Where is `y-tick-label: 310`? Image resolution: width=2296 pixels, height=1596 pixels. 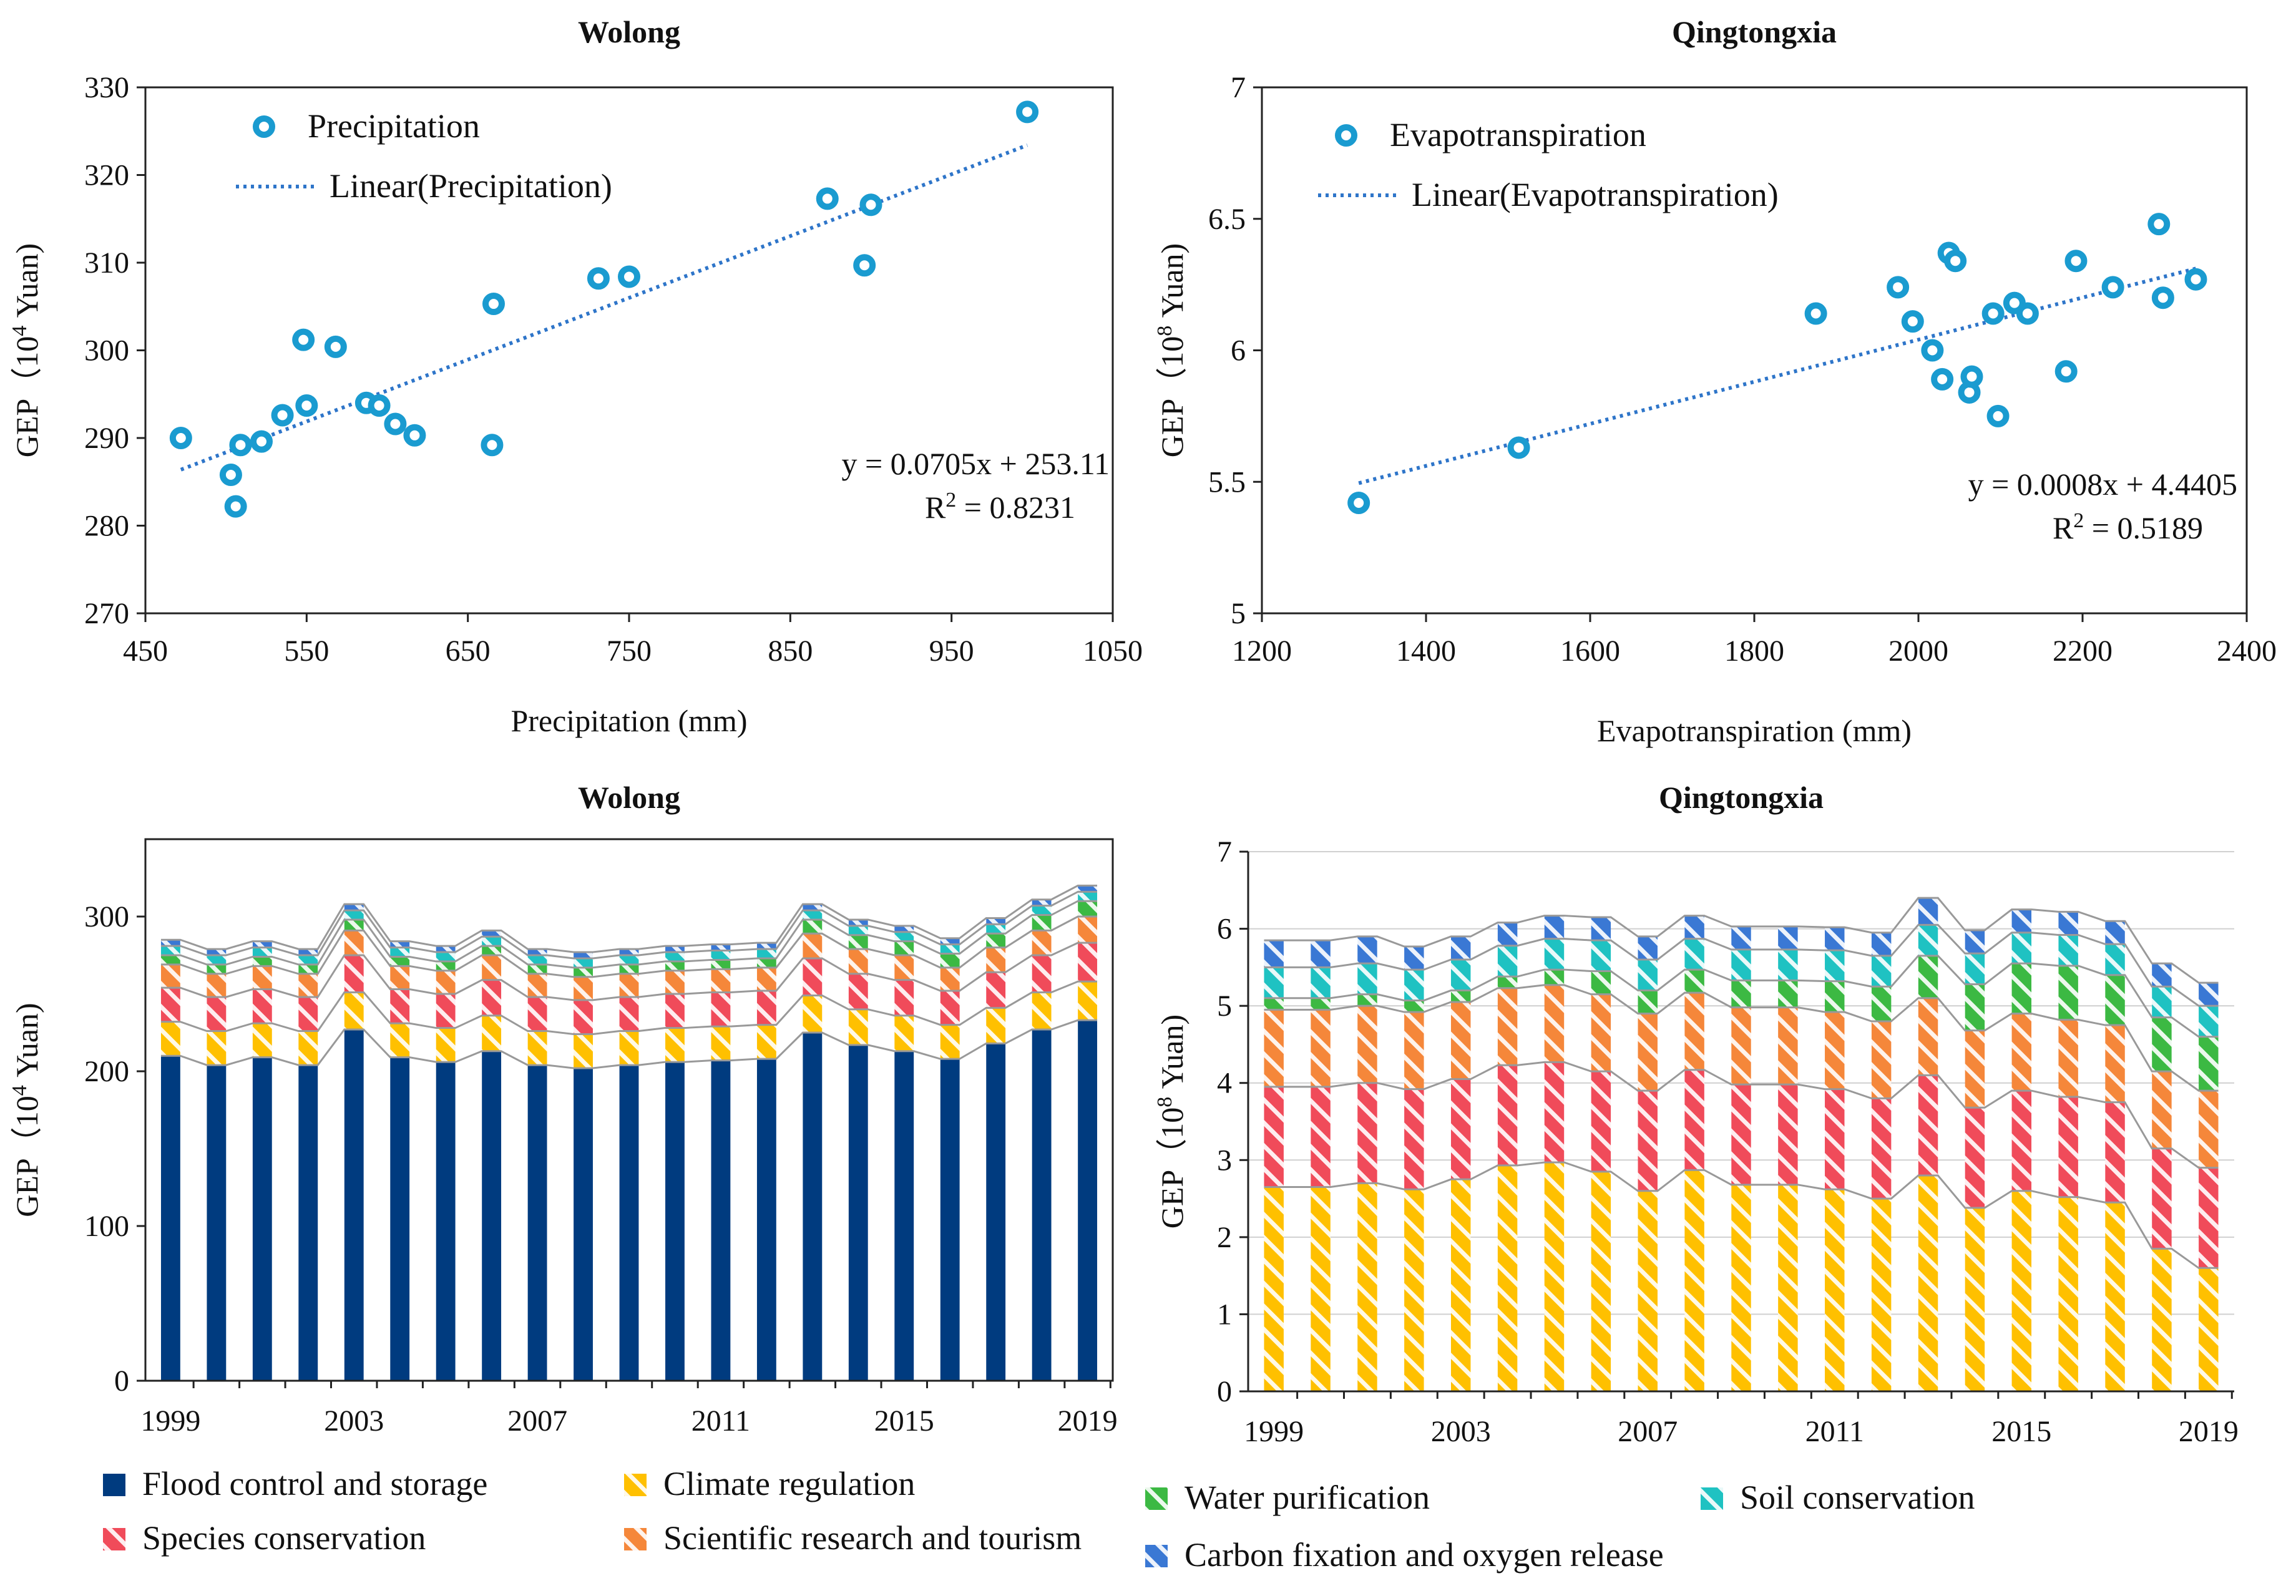
y-tick-label: 310 is located at coordinates (106, 263).